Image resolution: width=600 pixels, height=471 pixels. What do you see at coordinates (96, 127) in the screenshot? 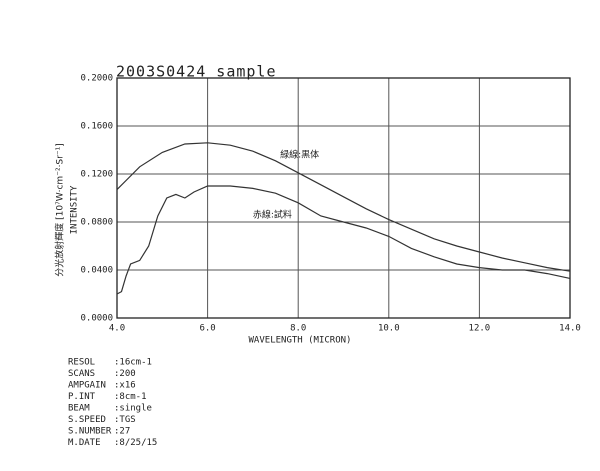
I see `y-tick-label: 0.1600` at bounding box center [96, 127].